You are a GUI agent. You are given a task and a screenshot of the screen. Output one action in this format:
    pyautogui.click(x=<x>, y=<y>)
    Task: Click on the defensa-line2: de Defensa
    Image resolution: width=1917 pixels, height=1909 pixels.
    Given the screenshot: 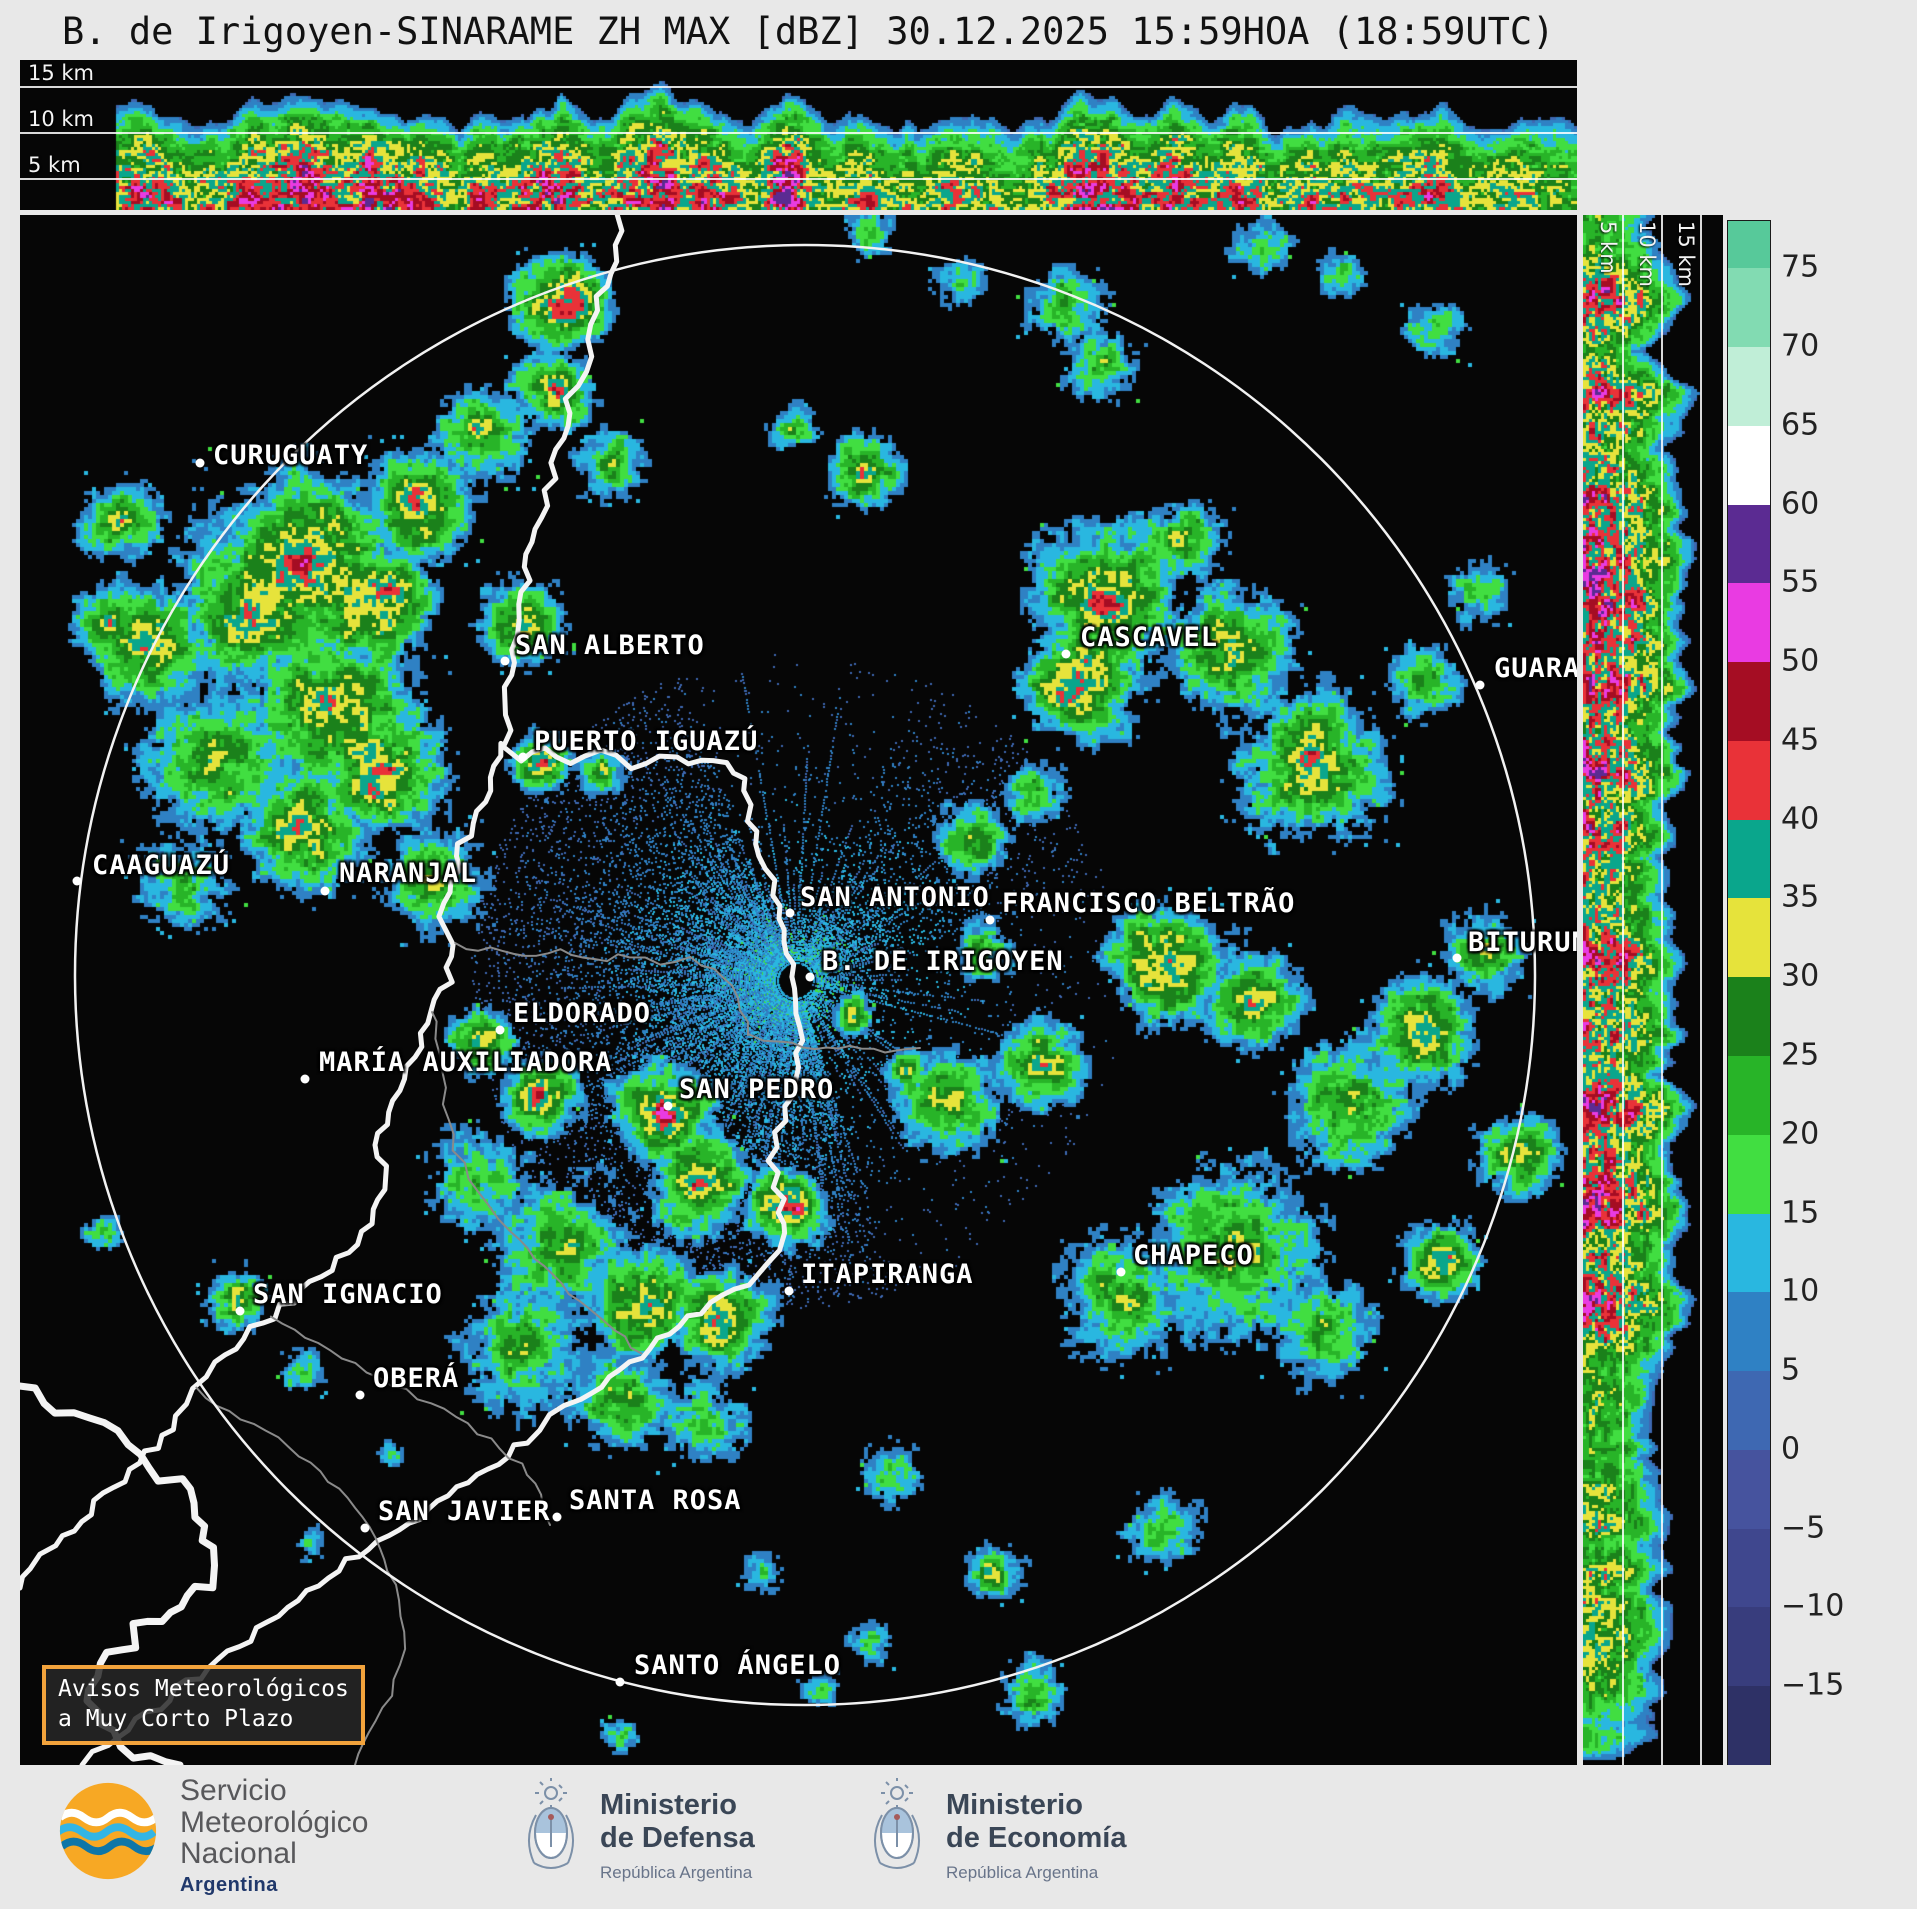 What is the action you would take?
    pyautogui.click(x=677, y=1838)
    